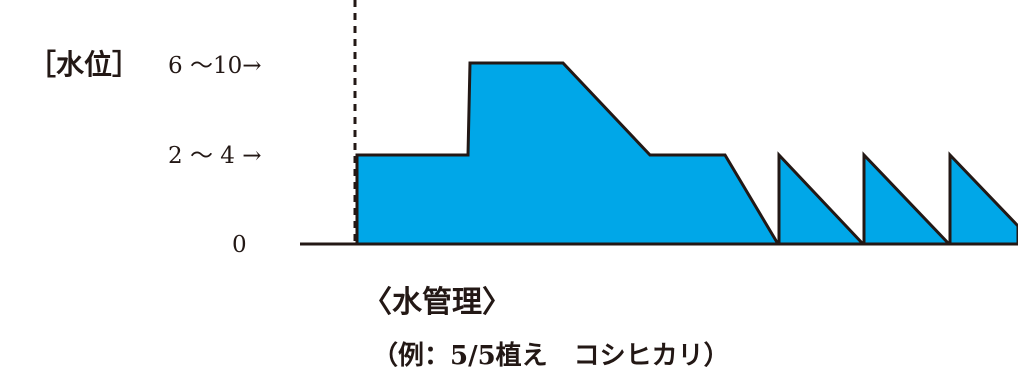 This screenshot has width=1018, height=384. What do you see at coordinates (551, 356) in the screenshot?
I see `diagram-subtitle: （例：5/5植え コシヒカリ）` at bounding box center [551, 356].